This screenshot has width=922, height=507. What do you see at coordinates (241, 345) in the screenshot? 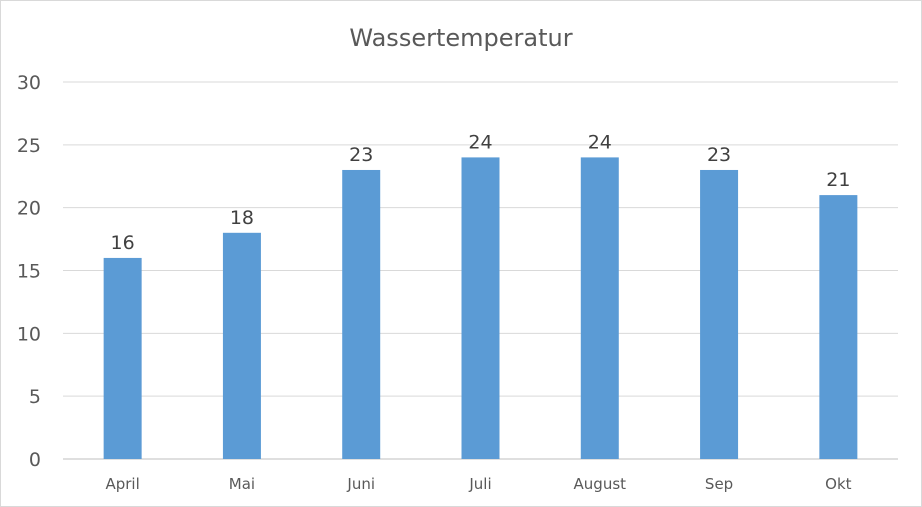
I see `bar-mai` at bounding box center [241, 345].